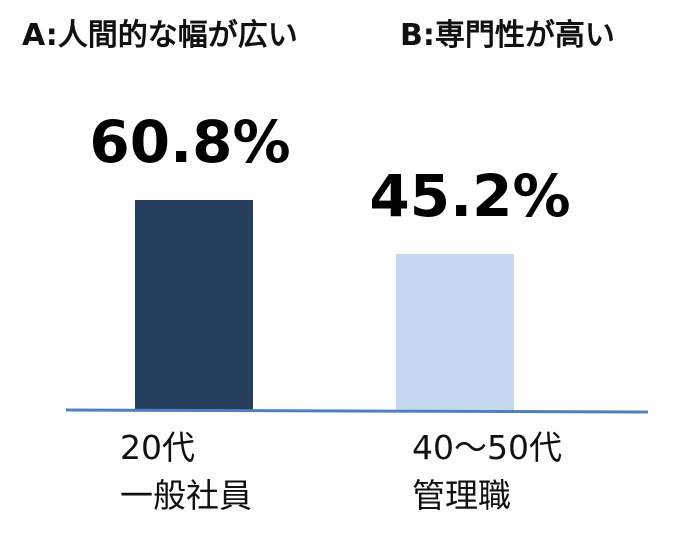 The height and width of the screenshot is (538, 696). Describe the element at coordinates (461, 495) in the screenshot. I see `category-label-line2: 管理職` at that location.